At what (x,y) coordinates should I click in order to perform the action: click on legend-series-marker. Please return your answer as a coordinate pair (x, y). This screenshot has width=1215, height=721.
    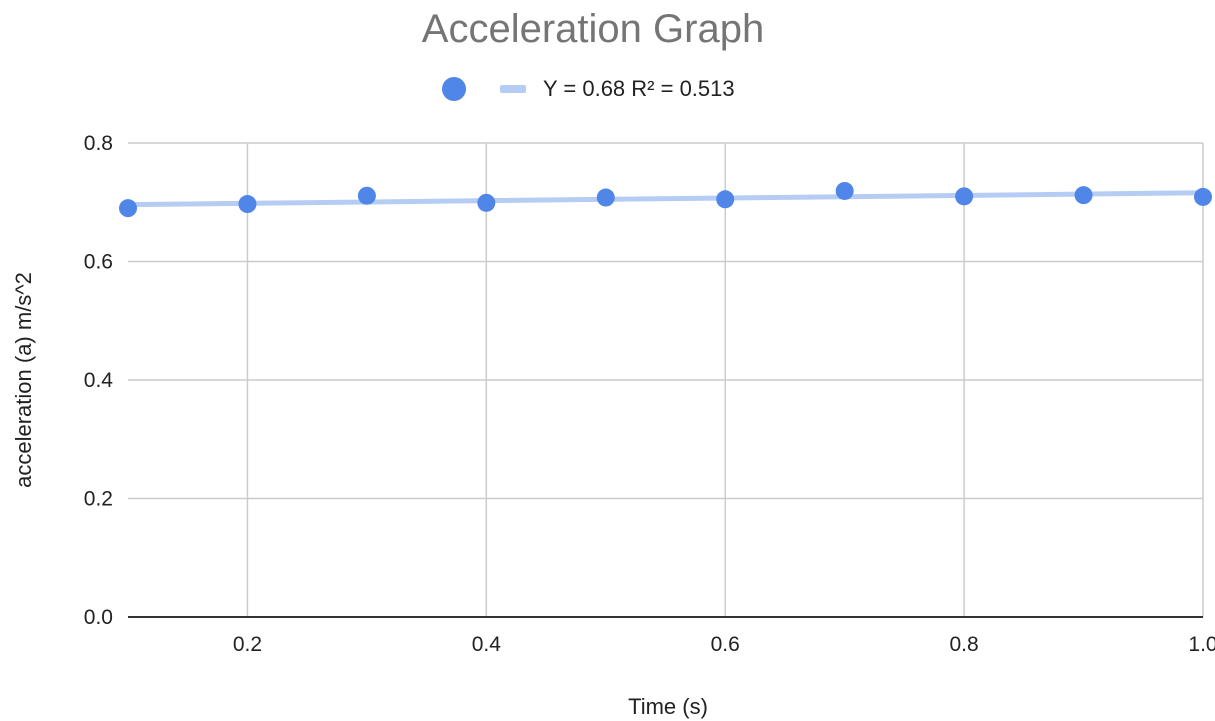
    Looking at the image, I should click on (454, 89).